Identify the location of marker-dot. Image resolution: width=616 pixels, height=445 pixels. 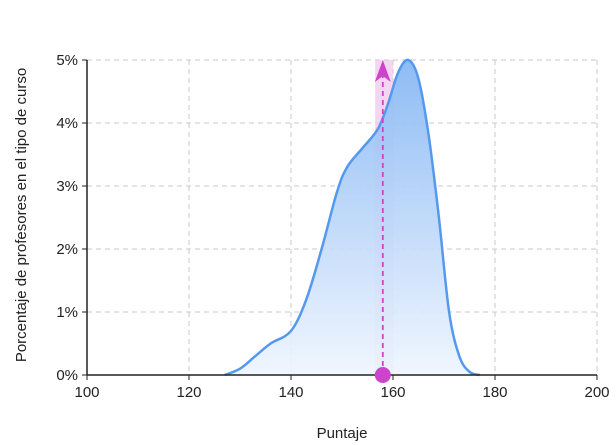
(382, 375).